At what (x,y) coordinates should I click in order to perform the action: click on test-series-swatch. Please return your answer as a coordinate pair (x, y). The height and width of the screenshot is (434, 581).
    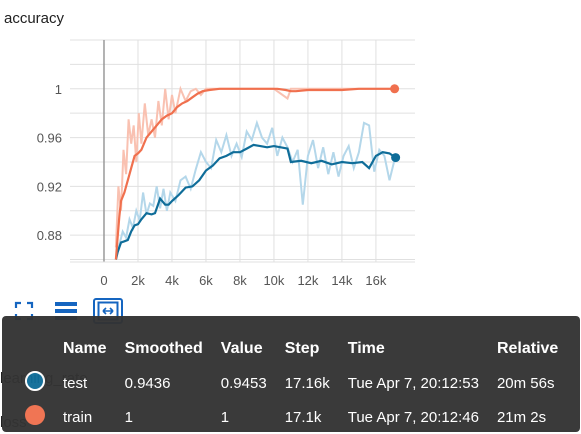
    Looking at the image, I should click on (35, 381).